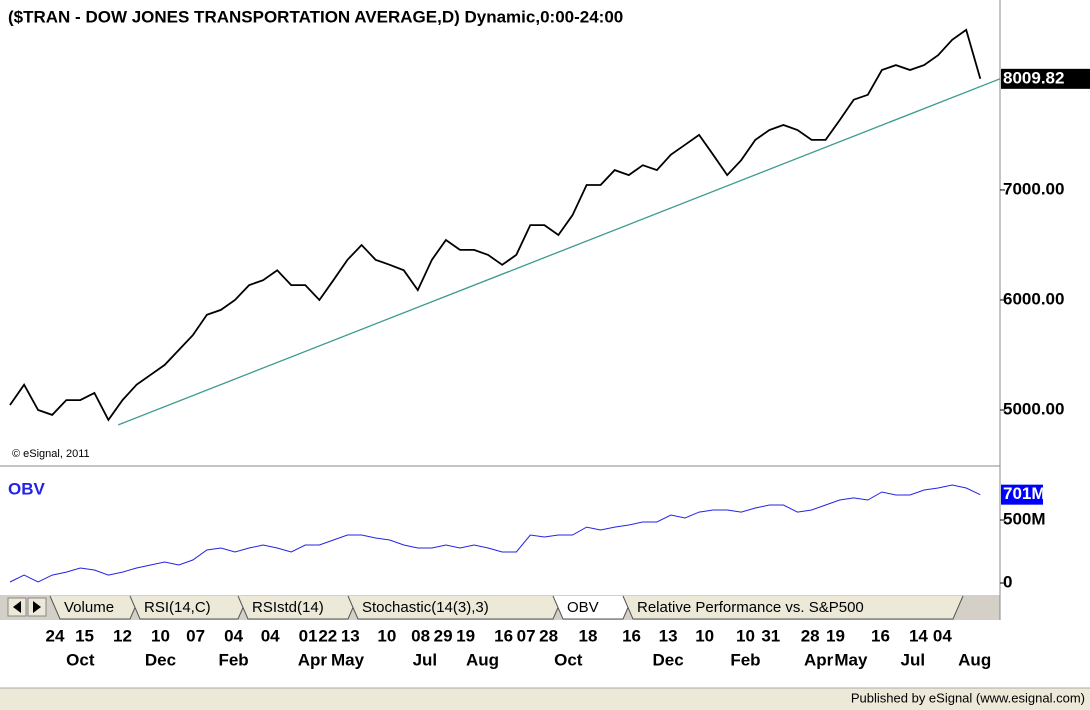 The width and height of the screenshot is (1090, 710). I want to click on tab-label: RSIstd(14), so click(288, 607).